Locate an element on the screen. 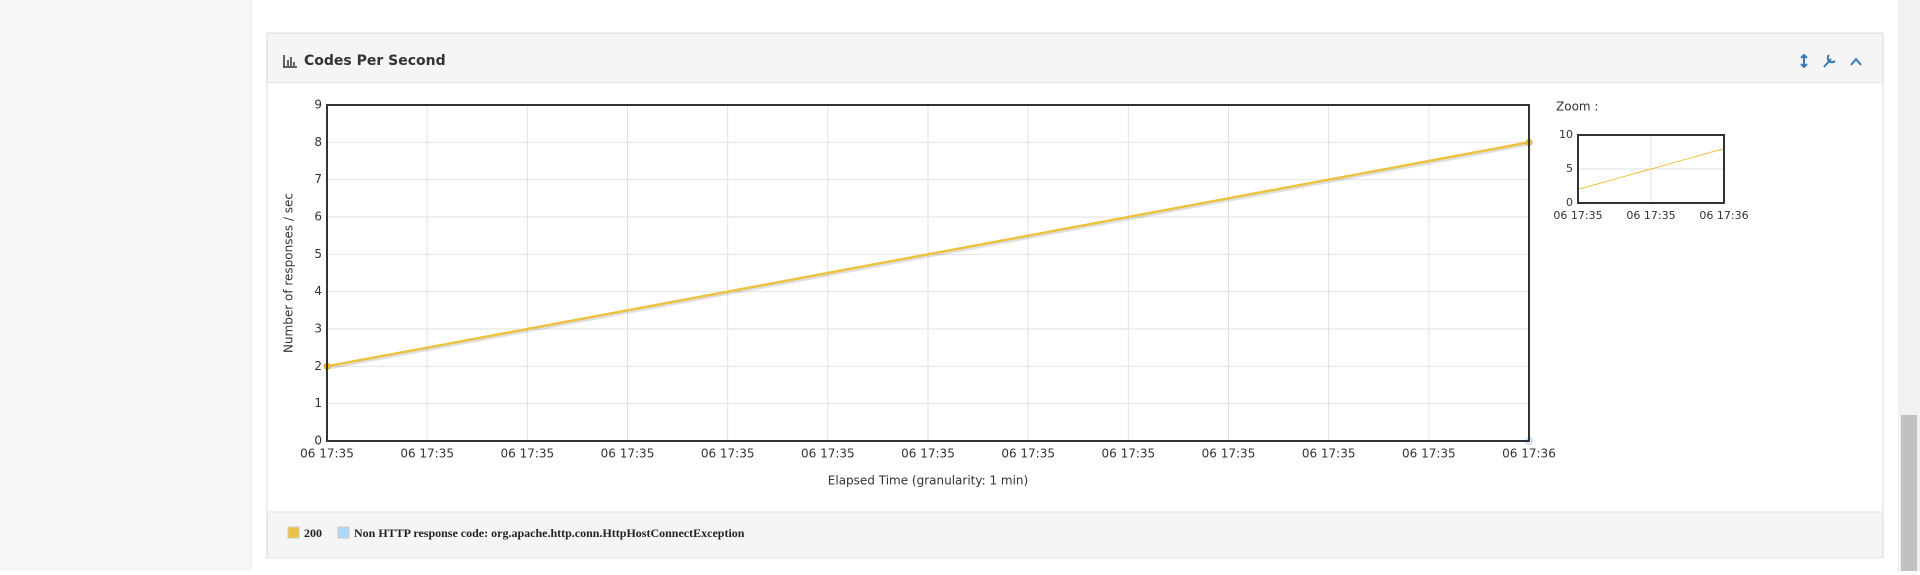 This screenshot has width=1920, height=575. y-tick-label: 10 is located at coordinates (1566, 134).